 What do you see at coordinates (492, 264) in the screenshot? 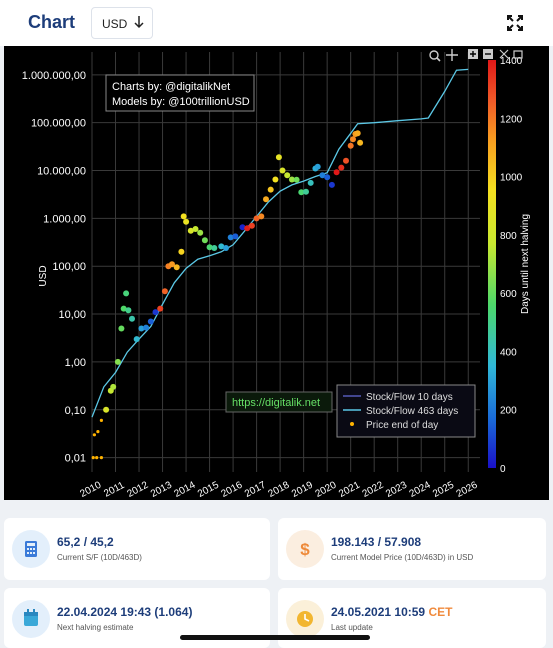
I see `colorbar` at bounding box center [492, 264].